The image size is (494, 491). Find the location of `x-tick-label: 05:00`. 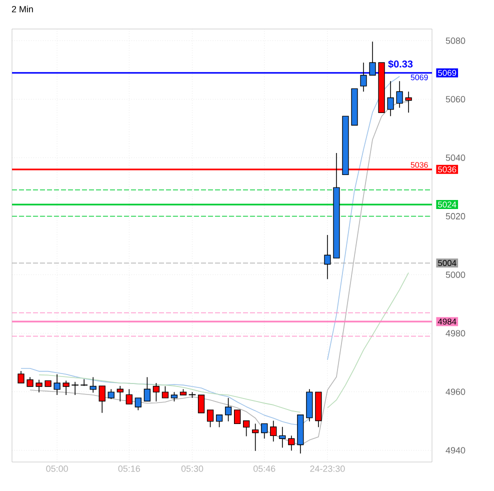

x-tick-label: 05:00 is located at coordinates (57, 469).